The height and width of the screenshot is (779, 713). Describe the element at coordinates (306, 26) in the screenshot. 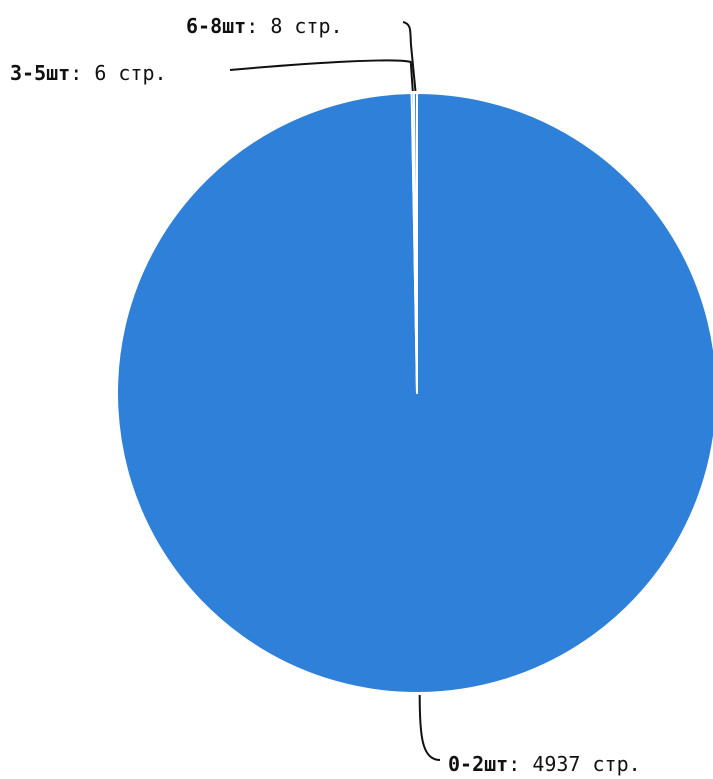

I see `data-label-value: 8 стр.` at that location.